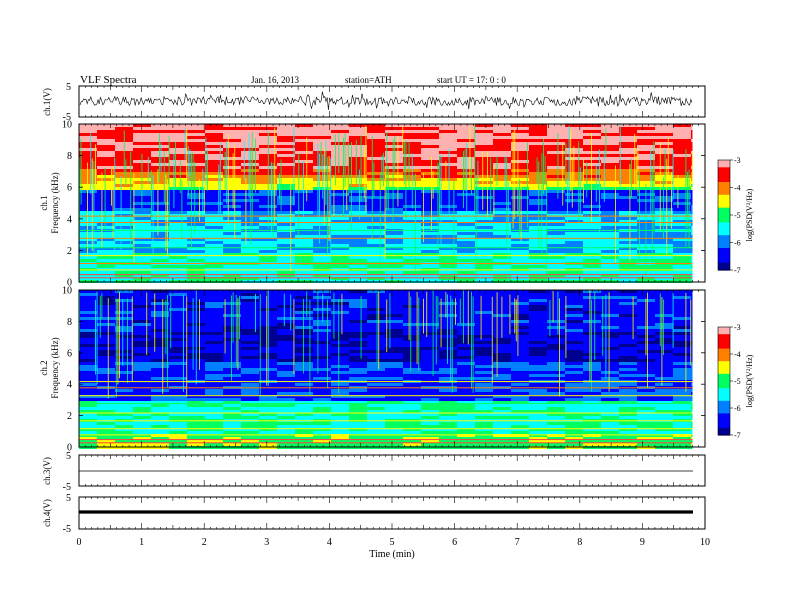 The height and width of the screenshot is (612, 792). Describe the element at coordinates (47, 102) in the screenshot. I see `ch1-waveform-ylabel: ch.1(V)` at that location.